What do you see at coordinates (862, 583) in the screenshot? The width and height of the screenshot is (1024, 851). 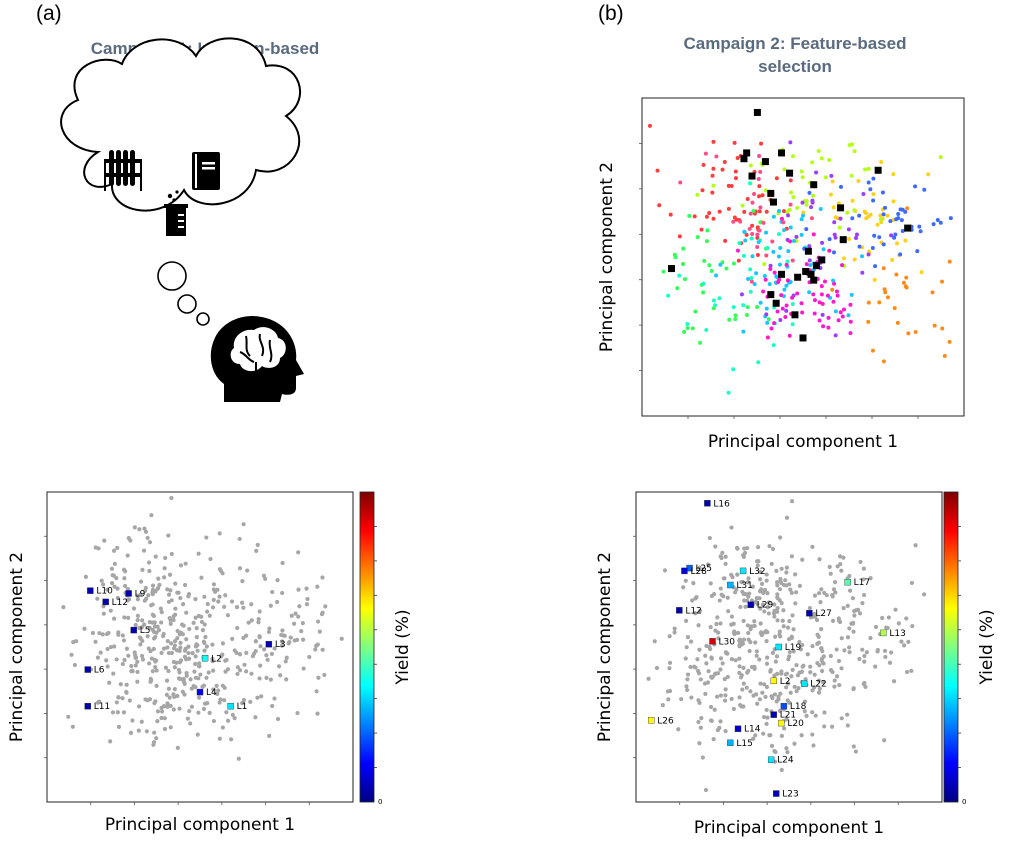 I see `ligand-label: L17` at bounding box center [862, 583].